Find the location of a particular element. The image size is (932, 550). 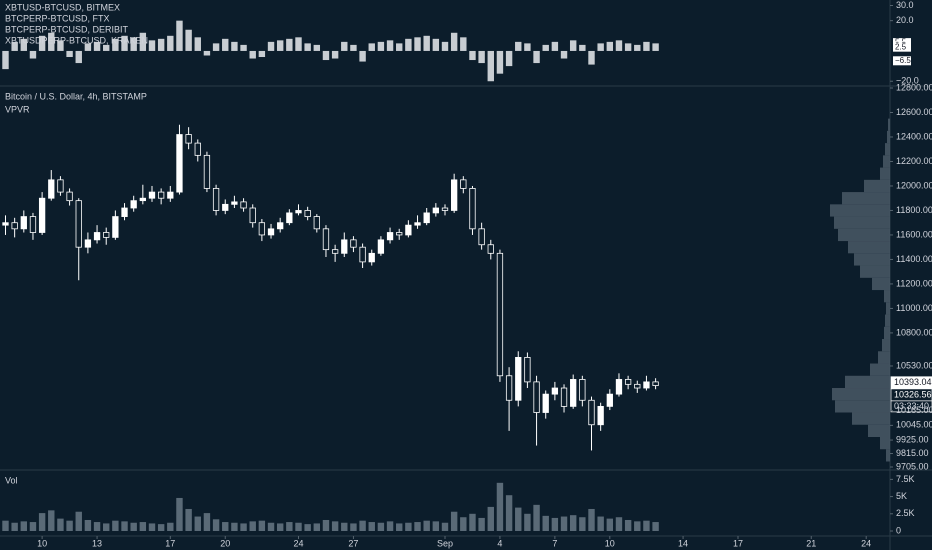

y-tick-label: 10530.00 is located at coordinates (914, 365).